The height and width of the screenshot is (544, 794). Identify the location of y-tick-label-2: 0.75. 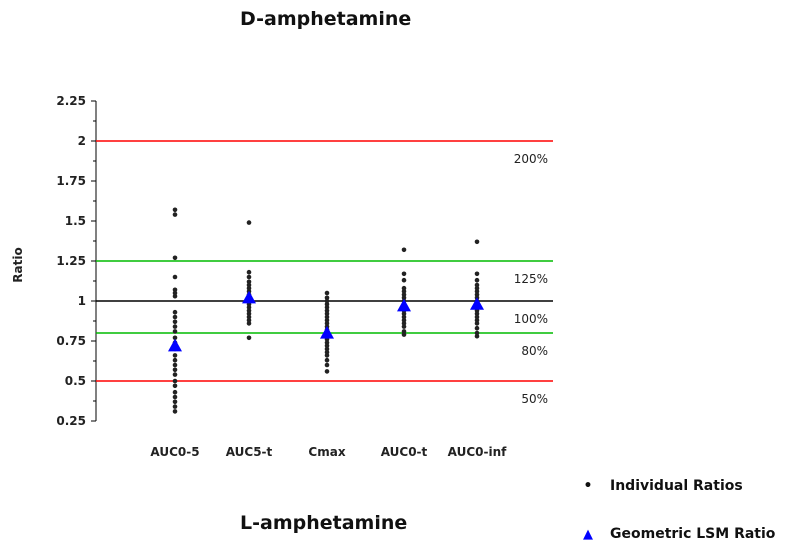
(71, 341).